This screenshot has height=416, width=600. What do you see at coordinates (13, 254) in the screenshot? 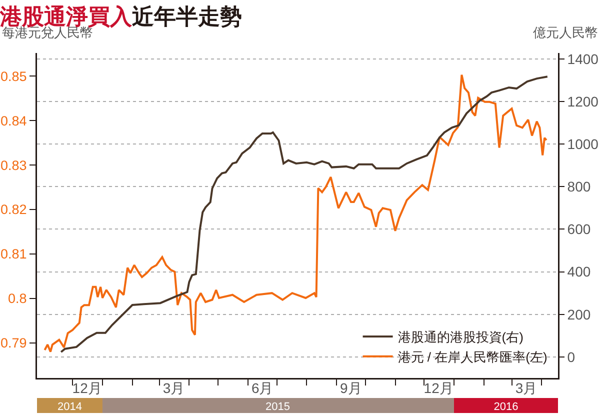
I see `y-tick-label: 0.81` at bounding box center [13, 254].